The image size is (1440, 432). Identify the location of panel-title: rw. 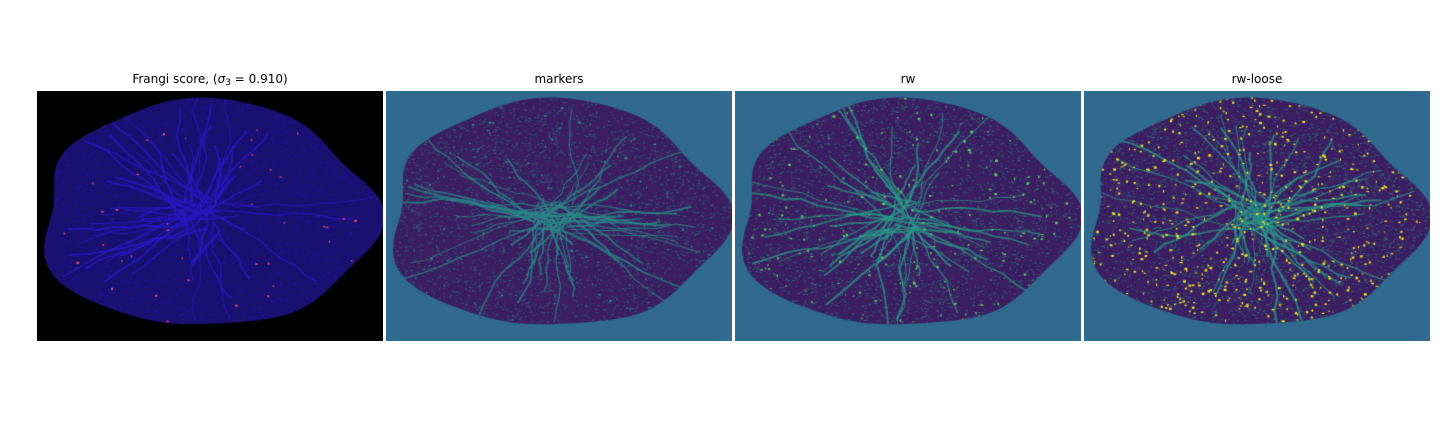
(908, 79).